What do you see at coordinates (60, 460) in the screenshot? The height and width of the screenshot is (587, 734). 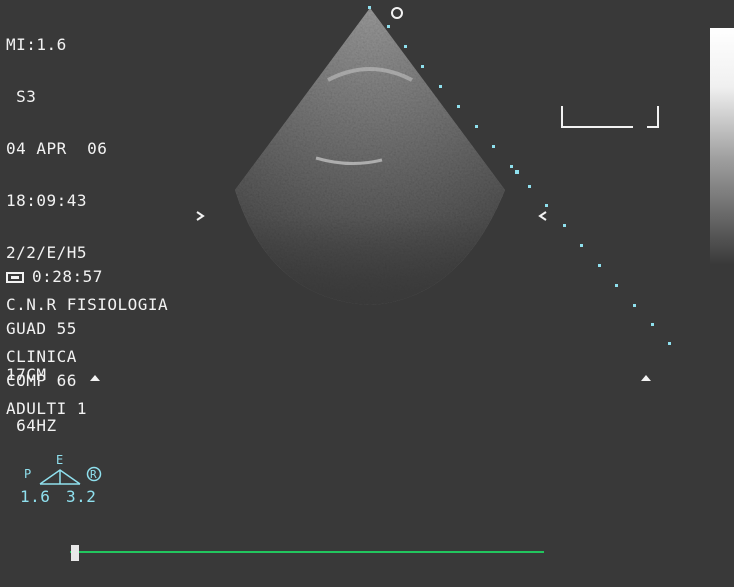 I see `probe-e-label: E` at bounding box center [60, 460].